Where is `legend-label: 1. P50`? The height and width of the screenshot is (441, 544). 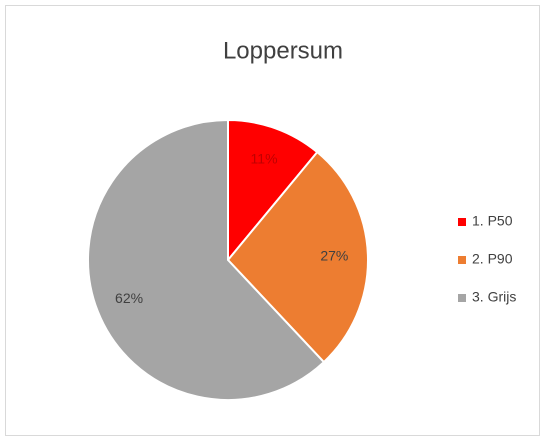 legend-label: 1. P50 is located at coordinates (492, 221).